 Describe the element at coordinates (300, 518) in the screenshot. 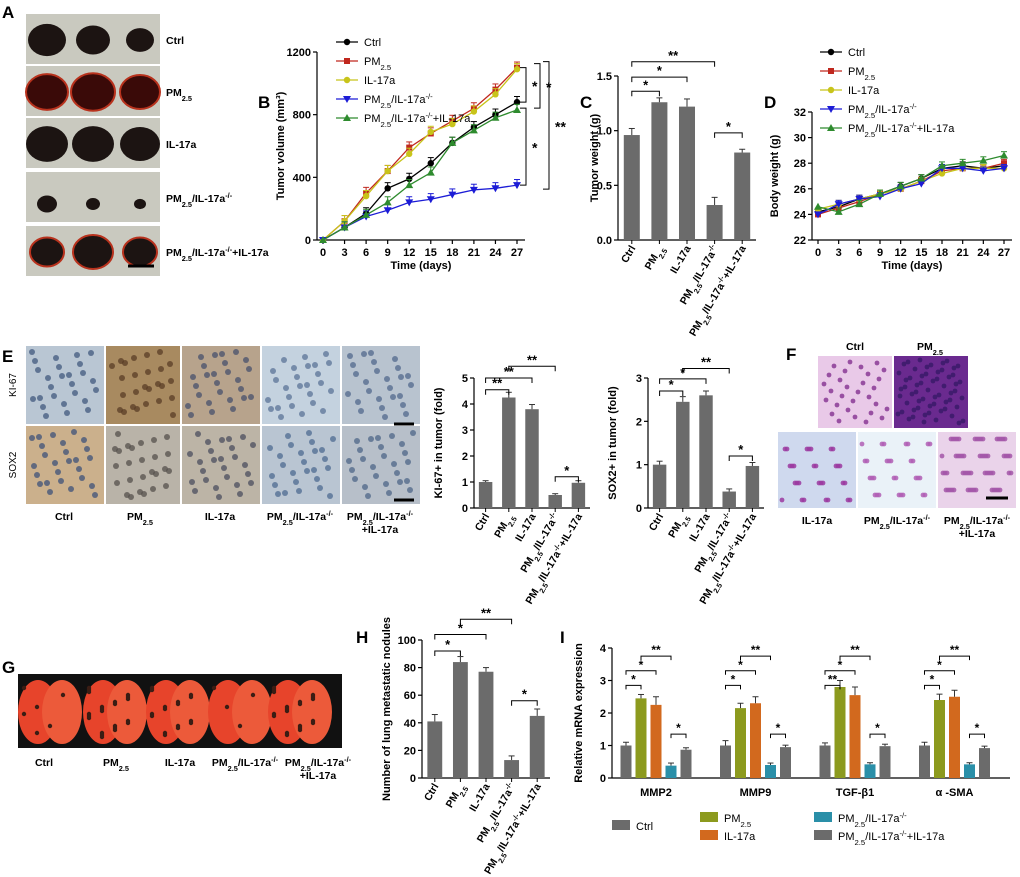

I see `column-label: PM2.5/IL-17a-/-` at that location.